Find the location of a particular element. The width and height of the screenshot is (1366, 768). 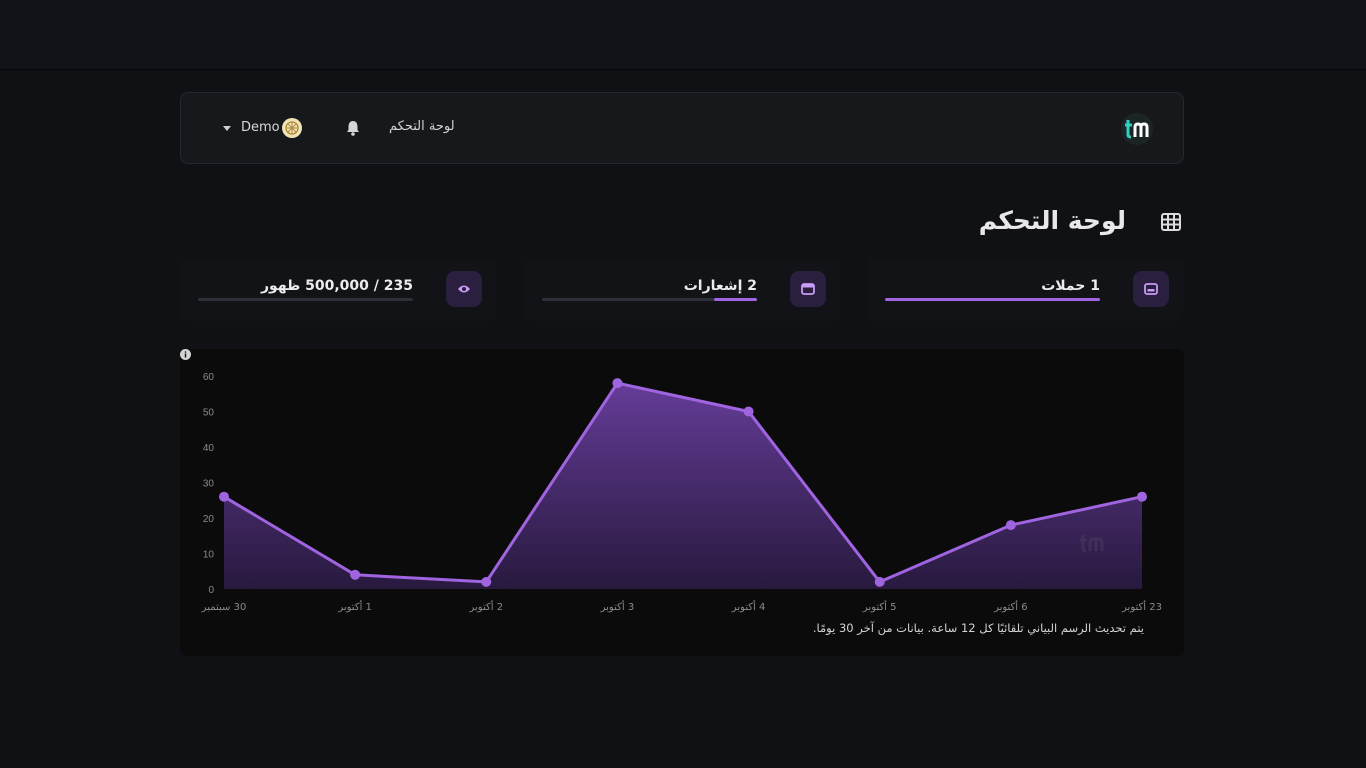

page-title: لوحة التحكم is located at coordinates (1052, 220).